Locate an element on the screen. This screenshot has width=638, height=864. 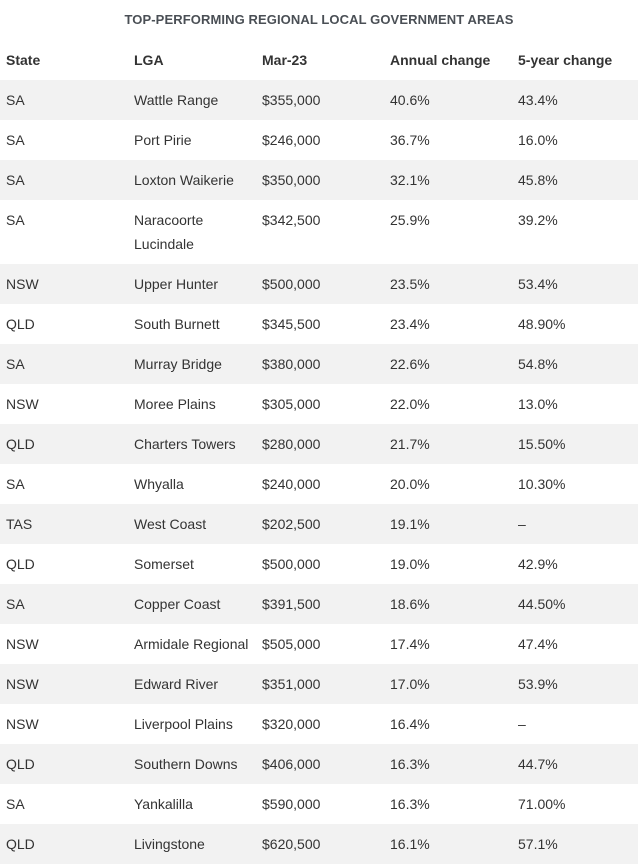
cell-annual-change: 20.0% is located at coordinates (448, 484).